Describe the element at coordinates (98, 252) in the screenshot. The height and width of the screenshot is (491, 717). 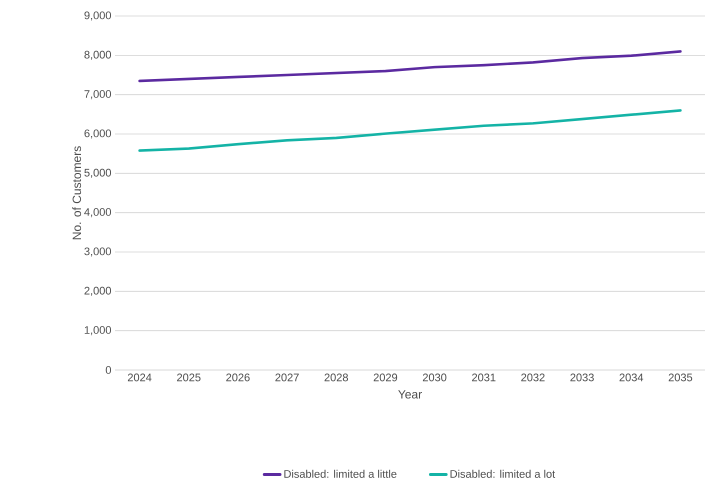
I see `y-tick-label: 3,000` at that location.